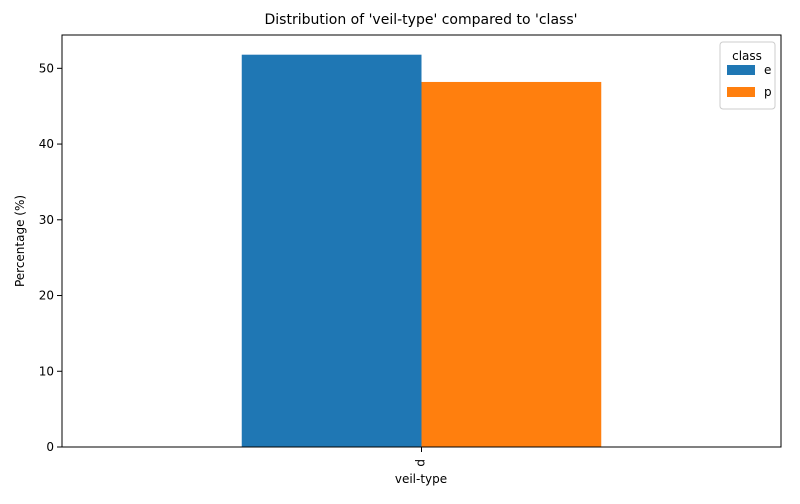 This screenshot has height=504, width=800. What do you see at coordinates (50, 257) in the screenshot?
I see `y-axis-ticks: 0 10 20 30 40 50` at bounding box center [50, 257].